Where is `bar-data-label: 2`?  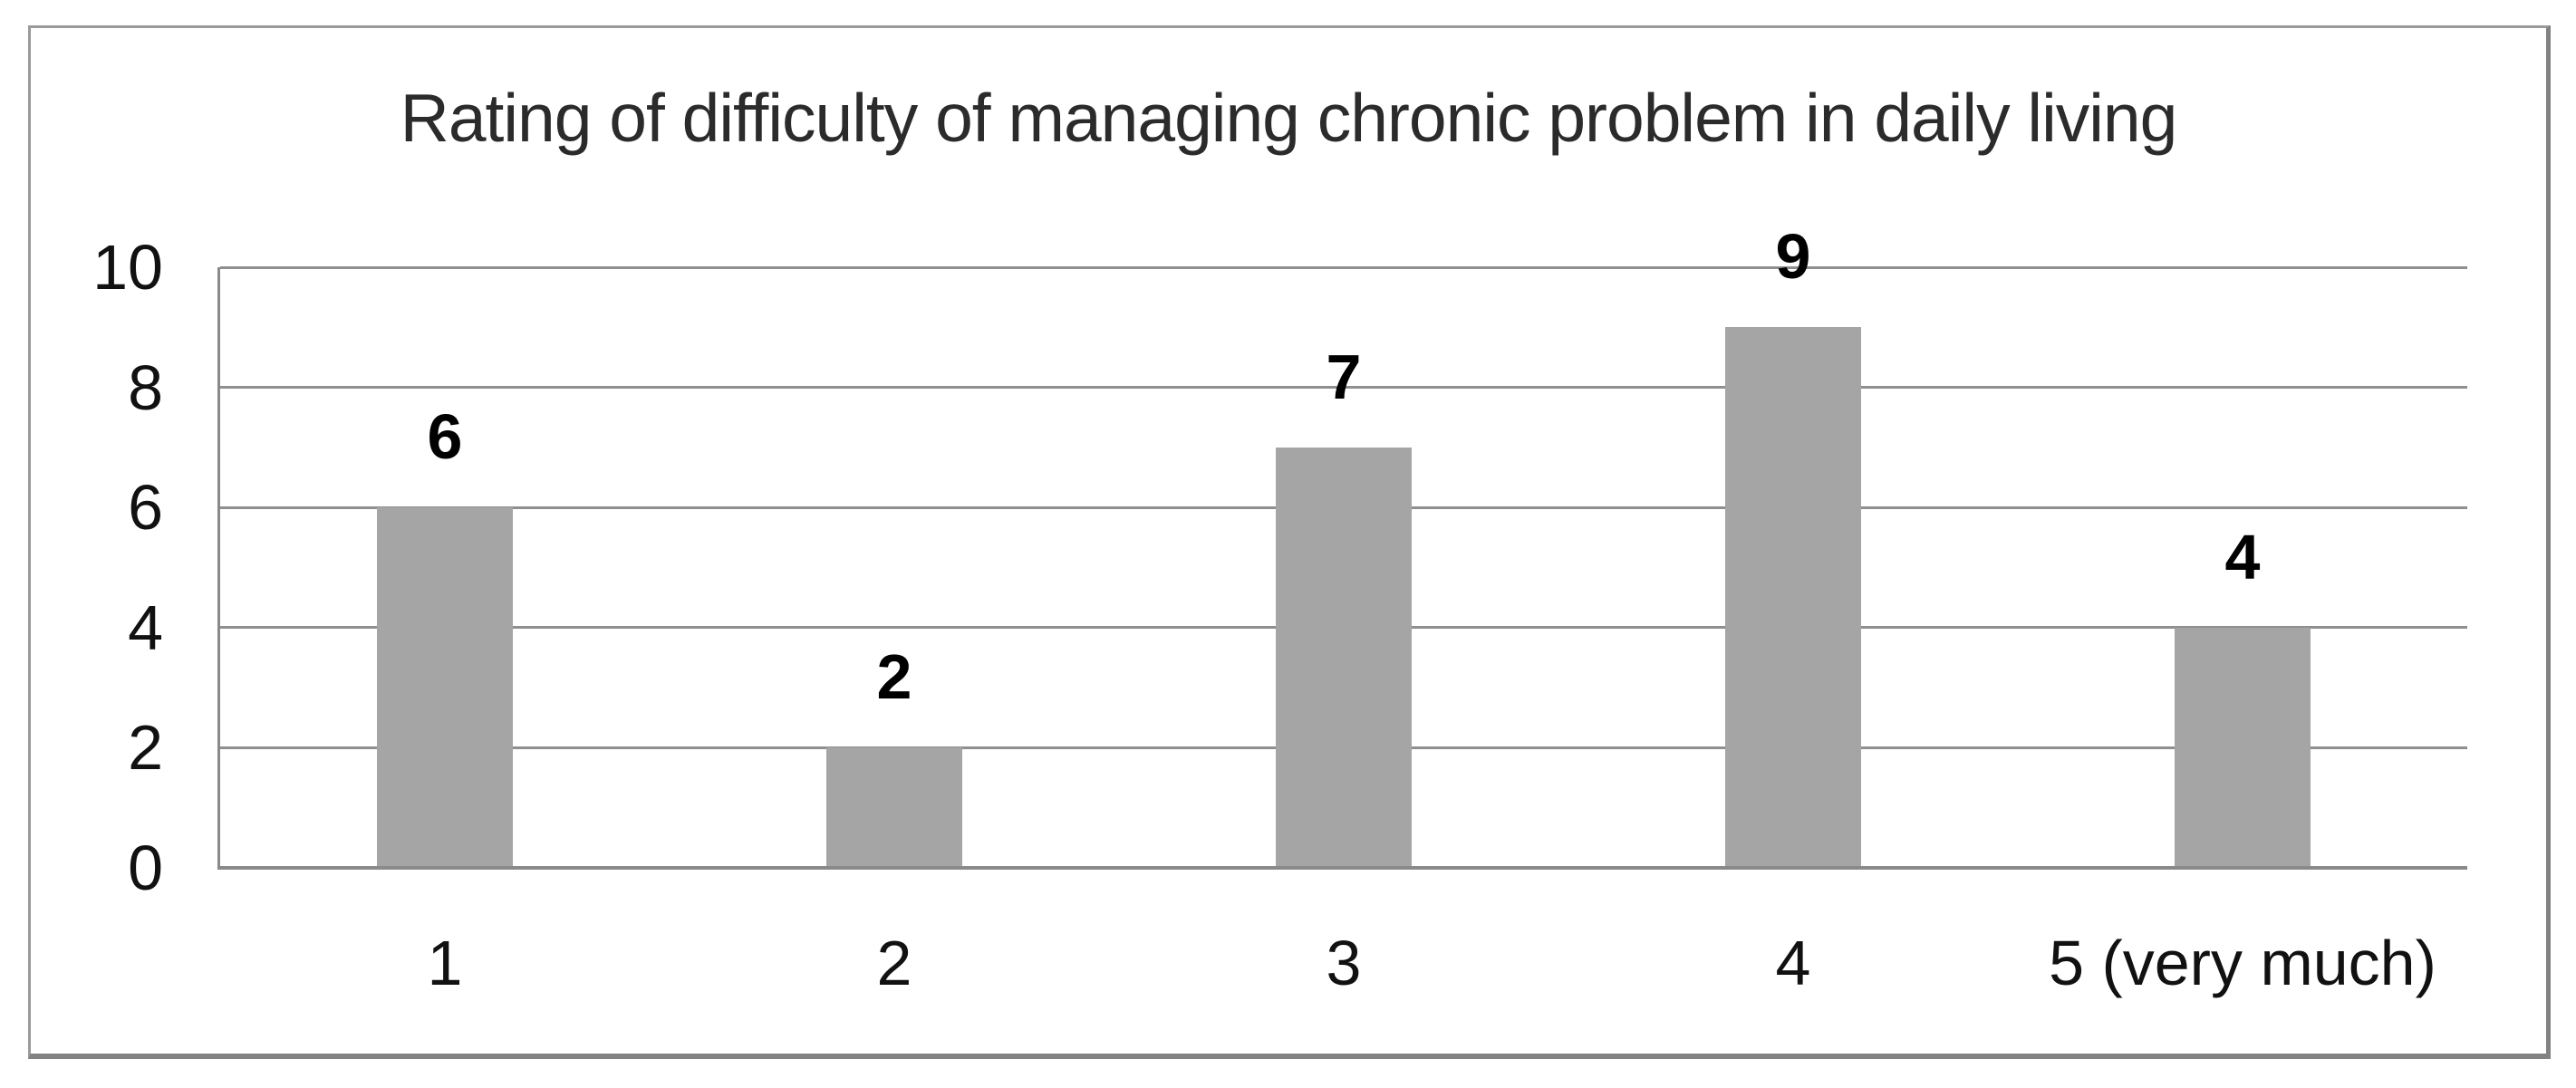
bar-data-label: 2 is located at coordinates (894, 677).